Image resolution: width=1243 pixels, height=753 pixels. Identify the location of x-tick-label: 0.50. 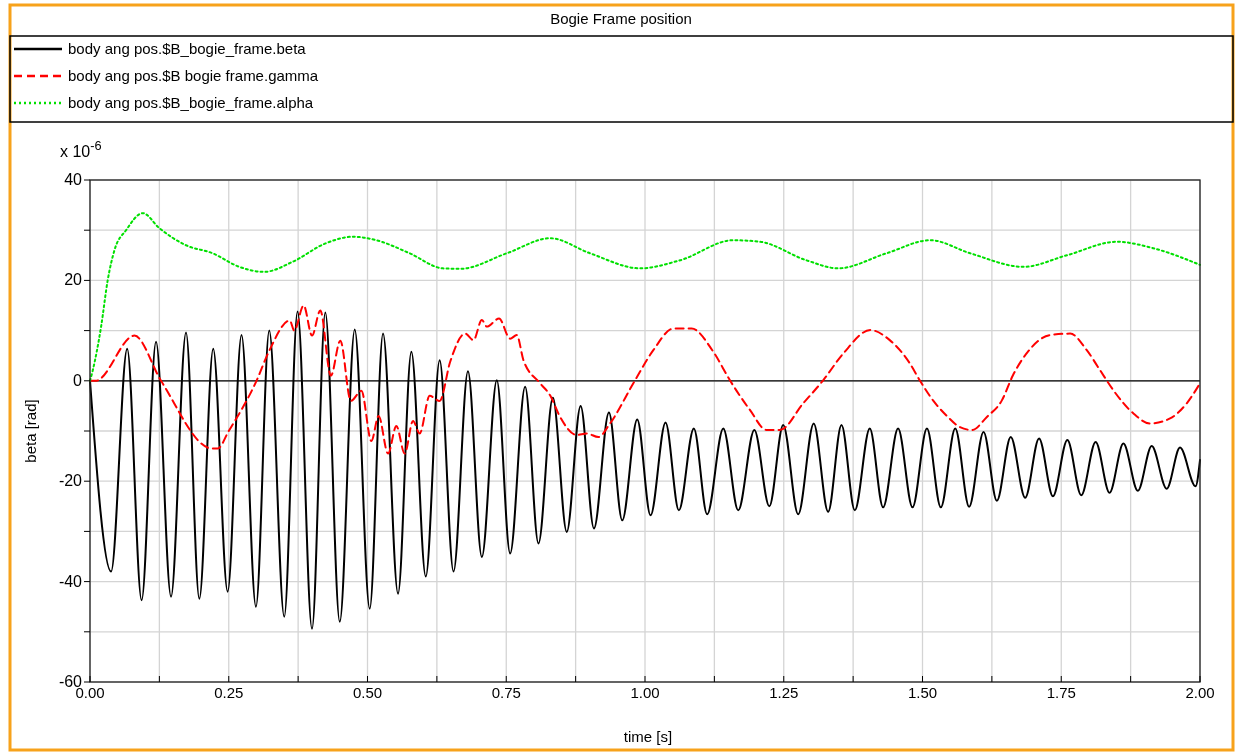
(367, 692).